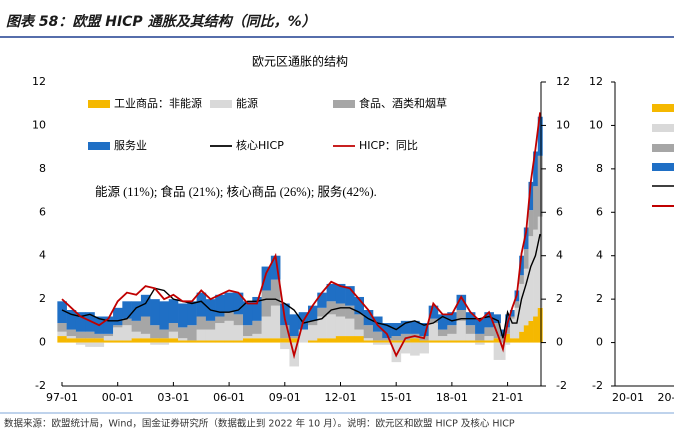 This screenshot has height=437, width=674. I want to click on chart-title: 欧元区通胀的结构, so click(300, 61).